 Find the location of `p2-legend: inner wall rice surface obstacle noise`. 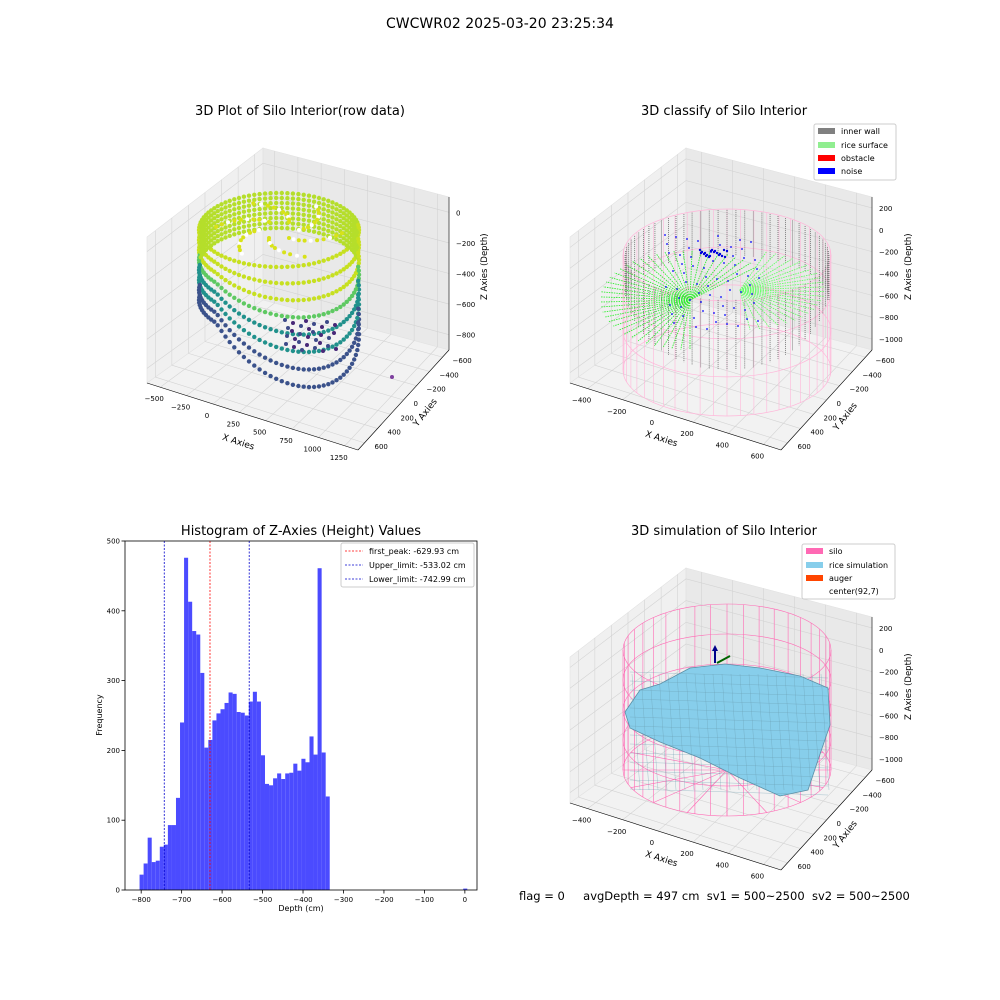

p2-legend: inner wall rice surface obstacle noise is located at coordinates (855, 152).